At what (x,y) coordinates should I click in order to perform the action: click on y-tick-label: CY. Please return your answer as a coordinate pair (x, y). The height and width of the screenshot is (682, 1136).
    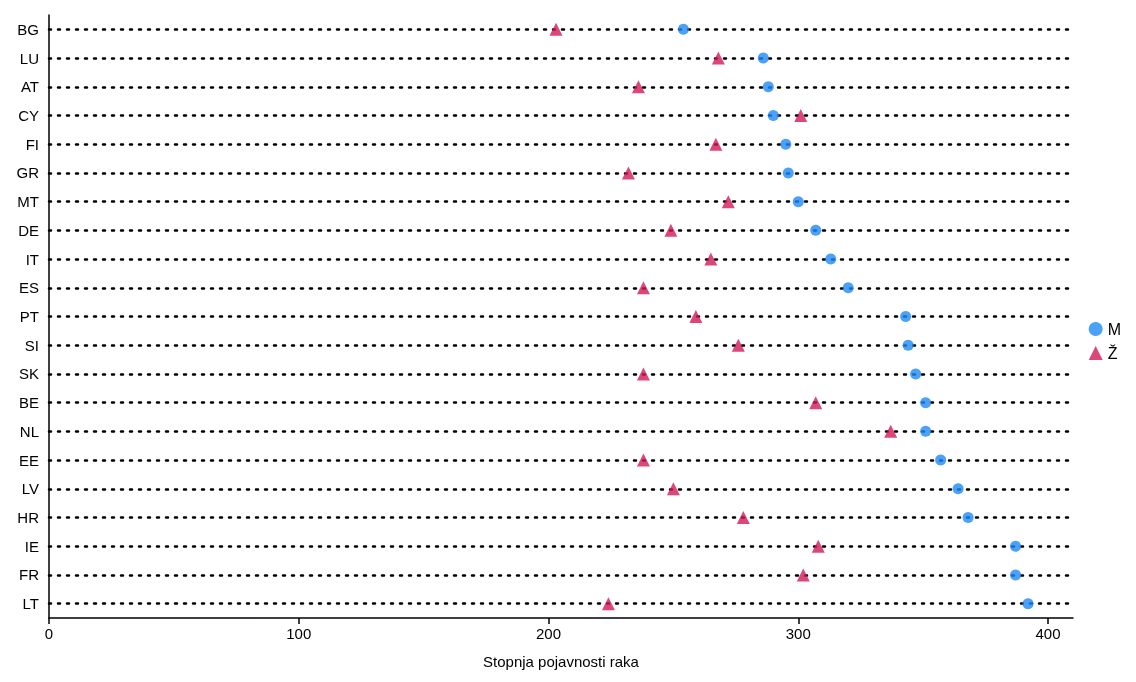
    Looking at the image, I should click on (28, 115).